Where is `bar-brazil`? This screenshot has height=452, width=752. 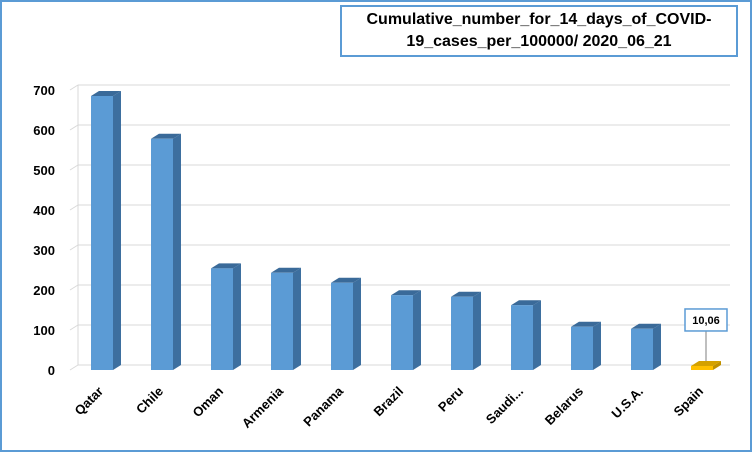 bar-brazil is located at coordinates (406, 330).